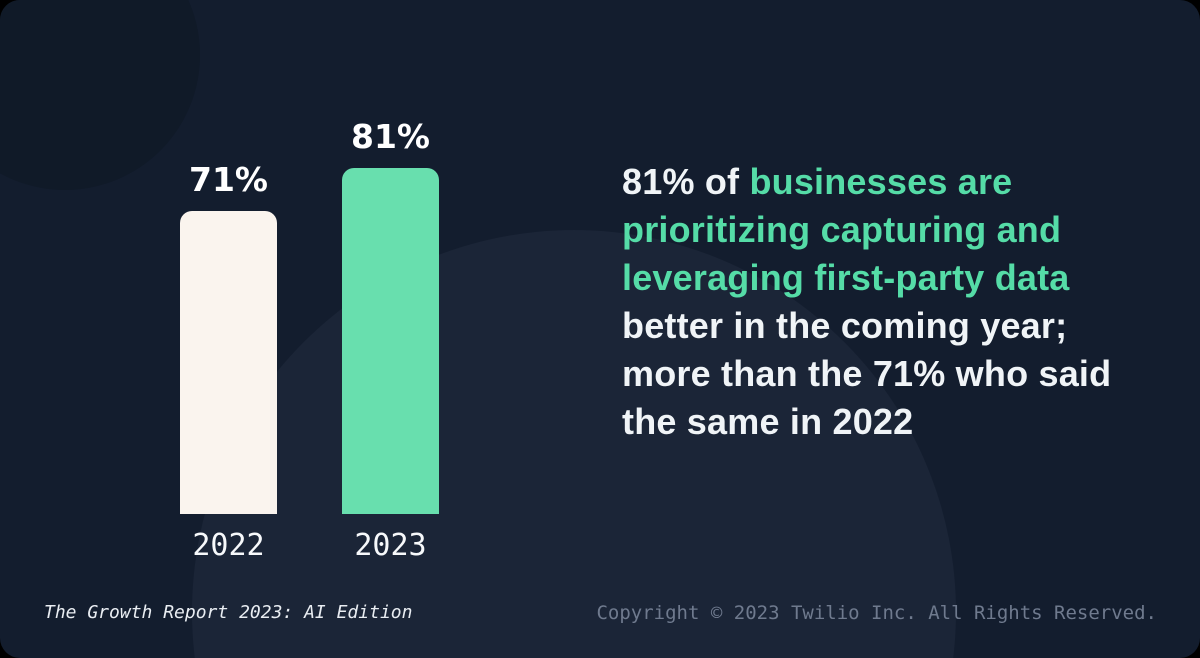  Describe the element at coordinates (228, 612) in the screenshot. I see `footer-report-title: The Growth Report 2023: AI Edition` at that location.